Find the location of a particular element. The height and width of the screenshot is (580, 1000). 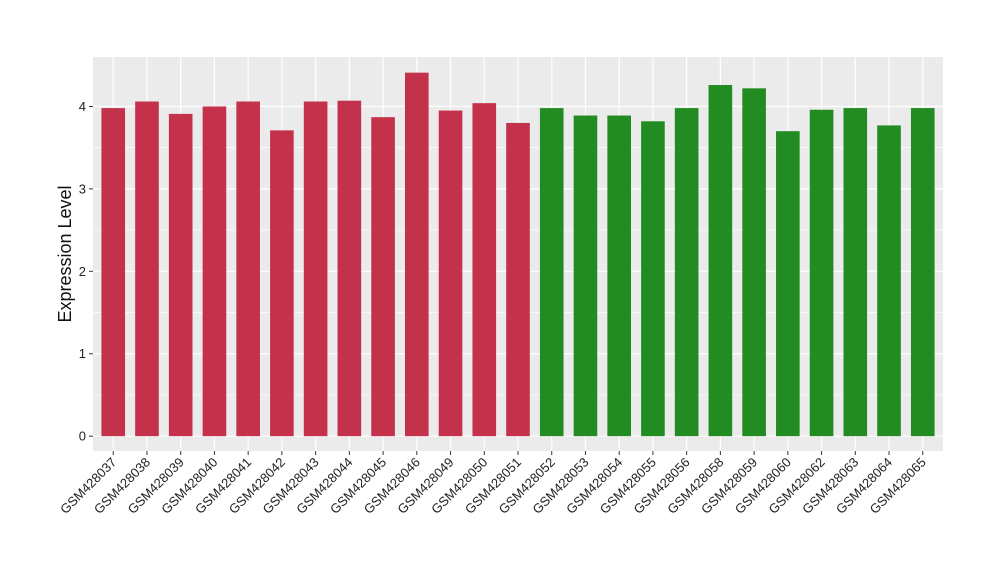

y-tick-label: 4 is located at coordinates (82, 106).